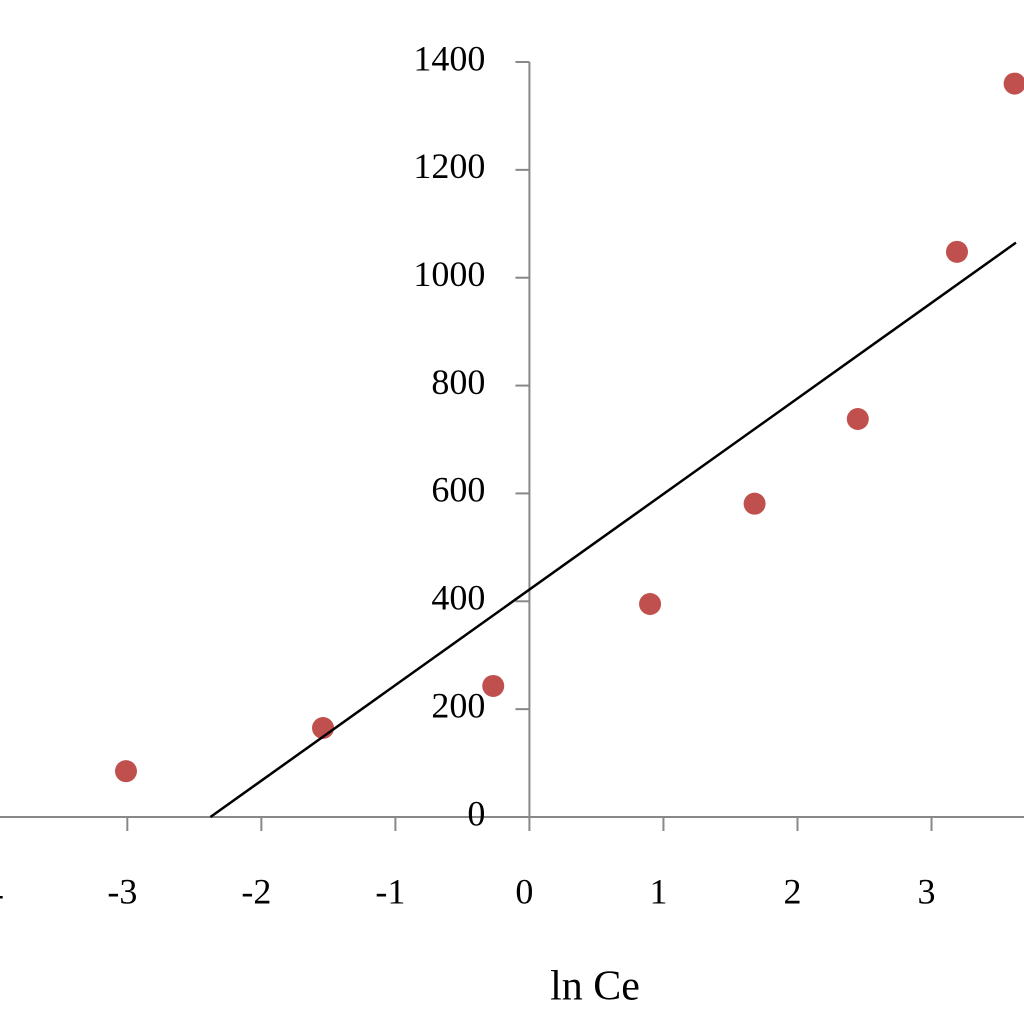 This screenshot has height=1024, width=1024. Describe the element at coordinates (476, 813) in the screenshot. I see `y-tick-label: 0` at that location.